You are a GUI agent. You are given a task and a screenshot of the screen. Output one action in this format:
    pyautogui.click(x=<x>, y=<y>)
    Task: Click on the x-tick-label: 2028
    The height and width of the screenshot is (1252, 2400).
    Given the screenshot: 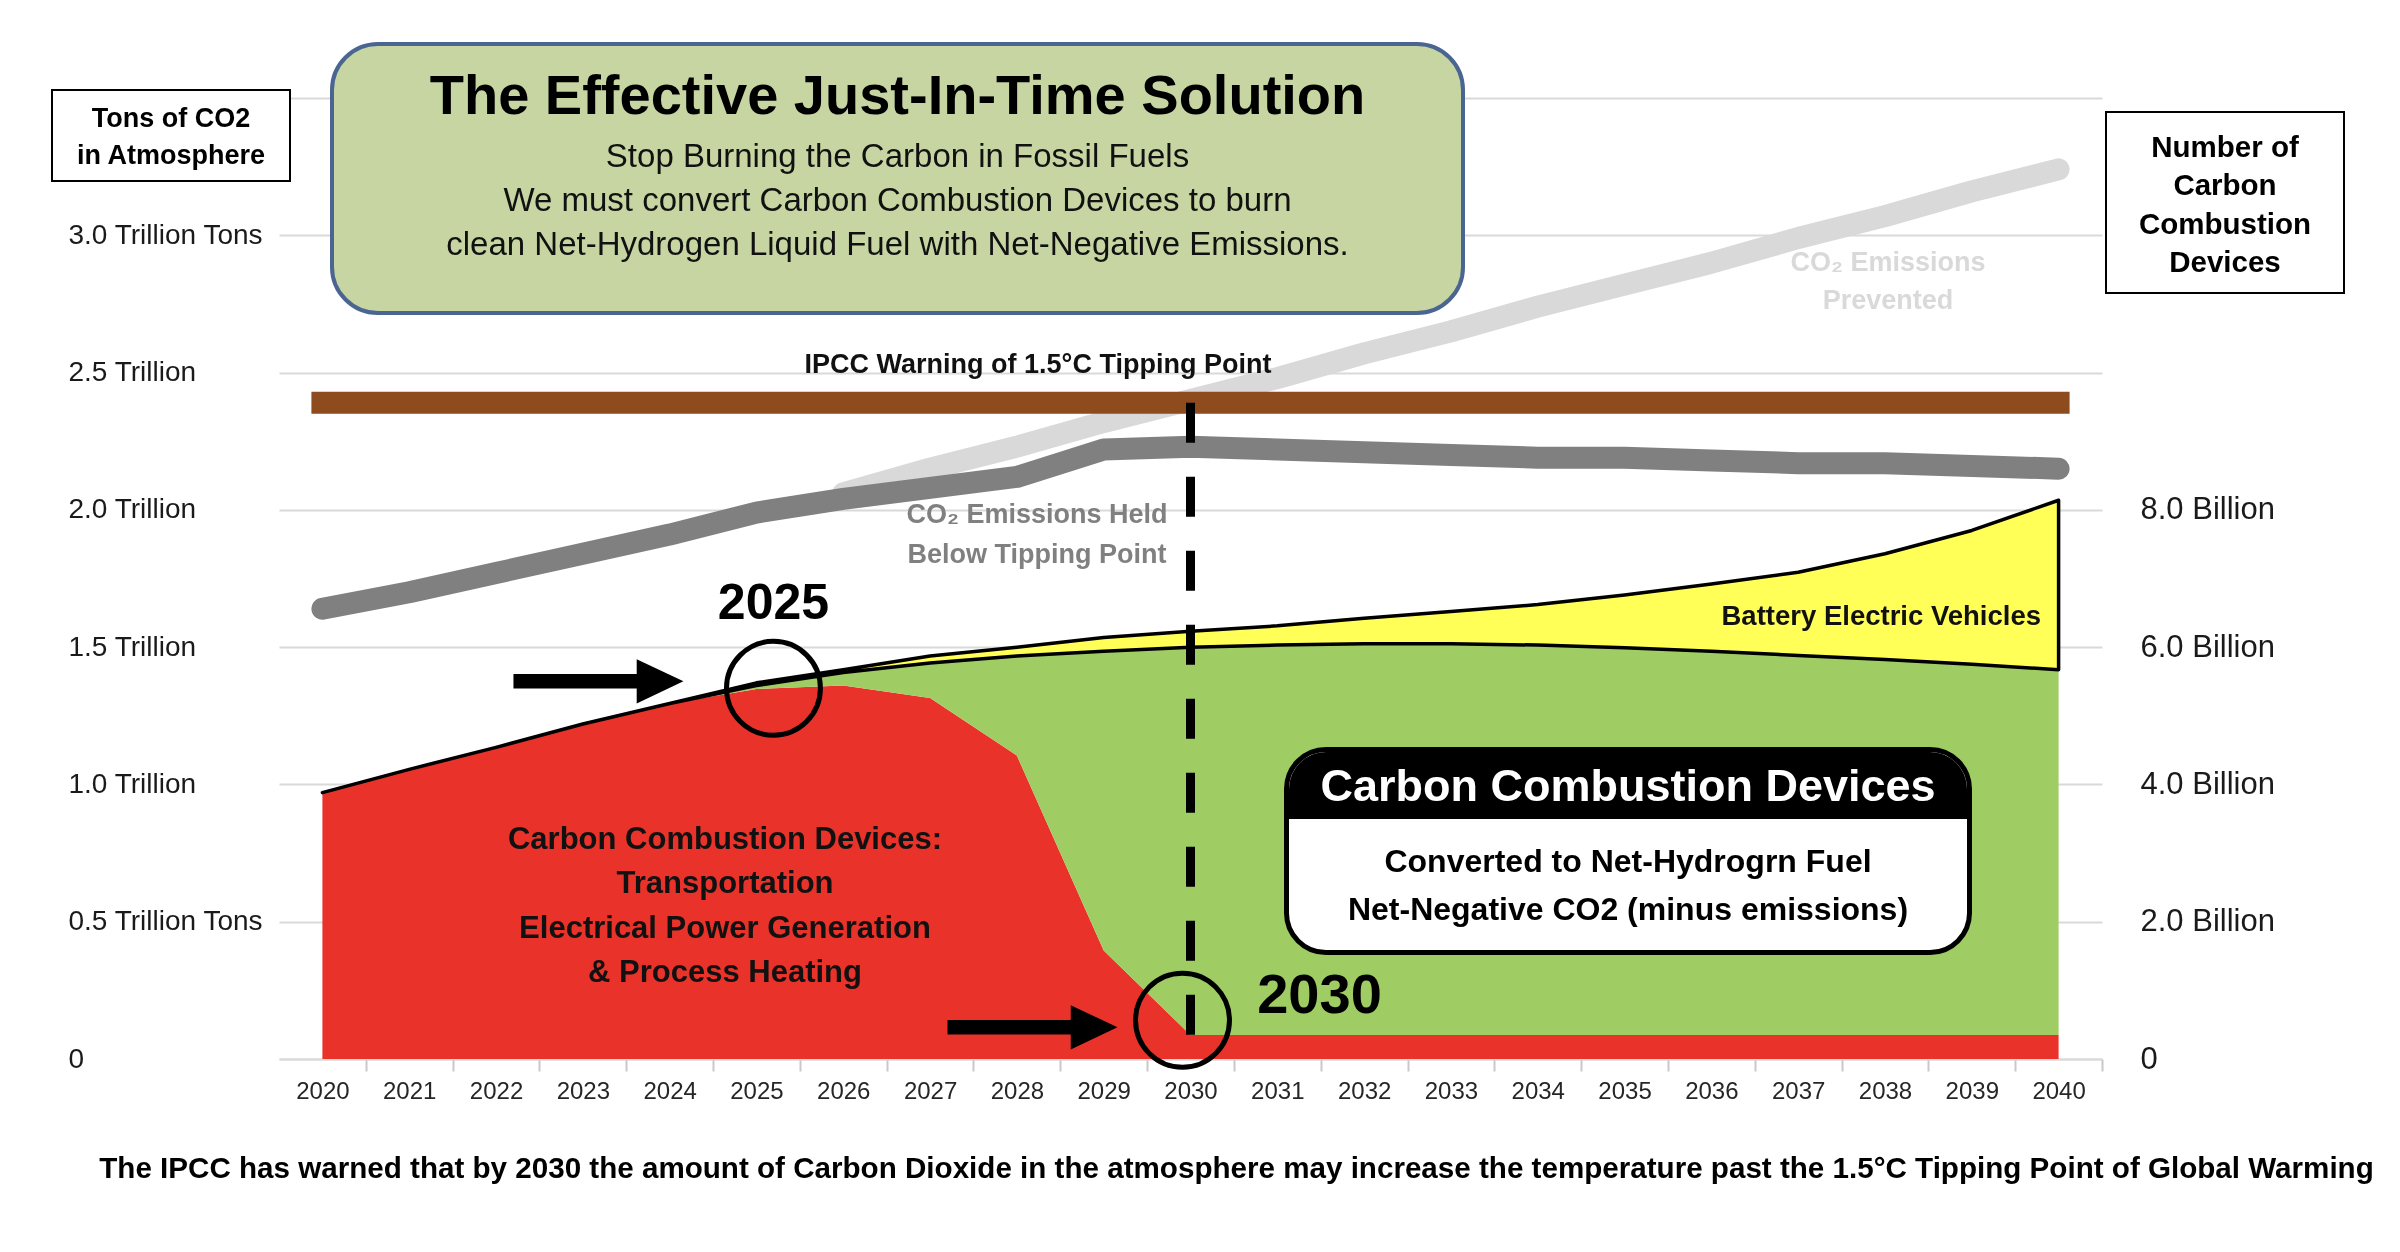 What is the action you would take?
    pyautogui.click(x=1017, y=1090)
    